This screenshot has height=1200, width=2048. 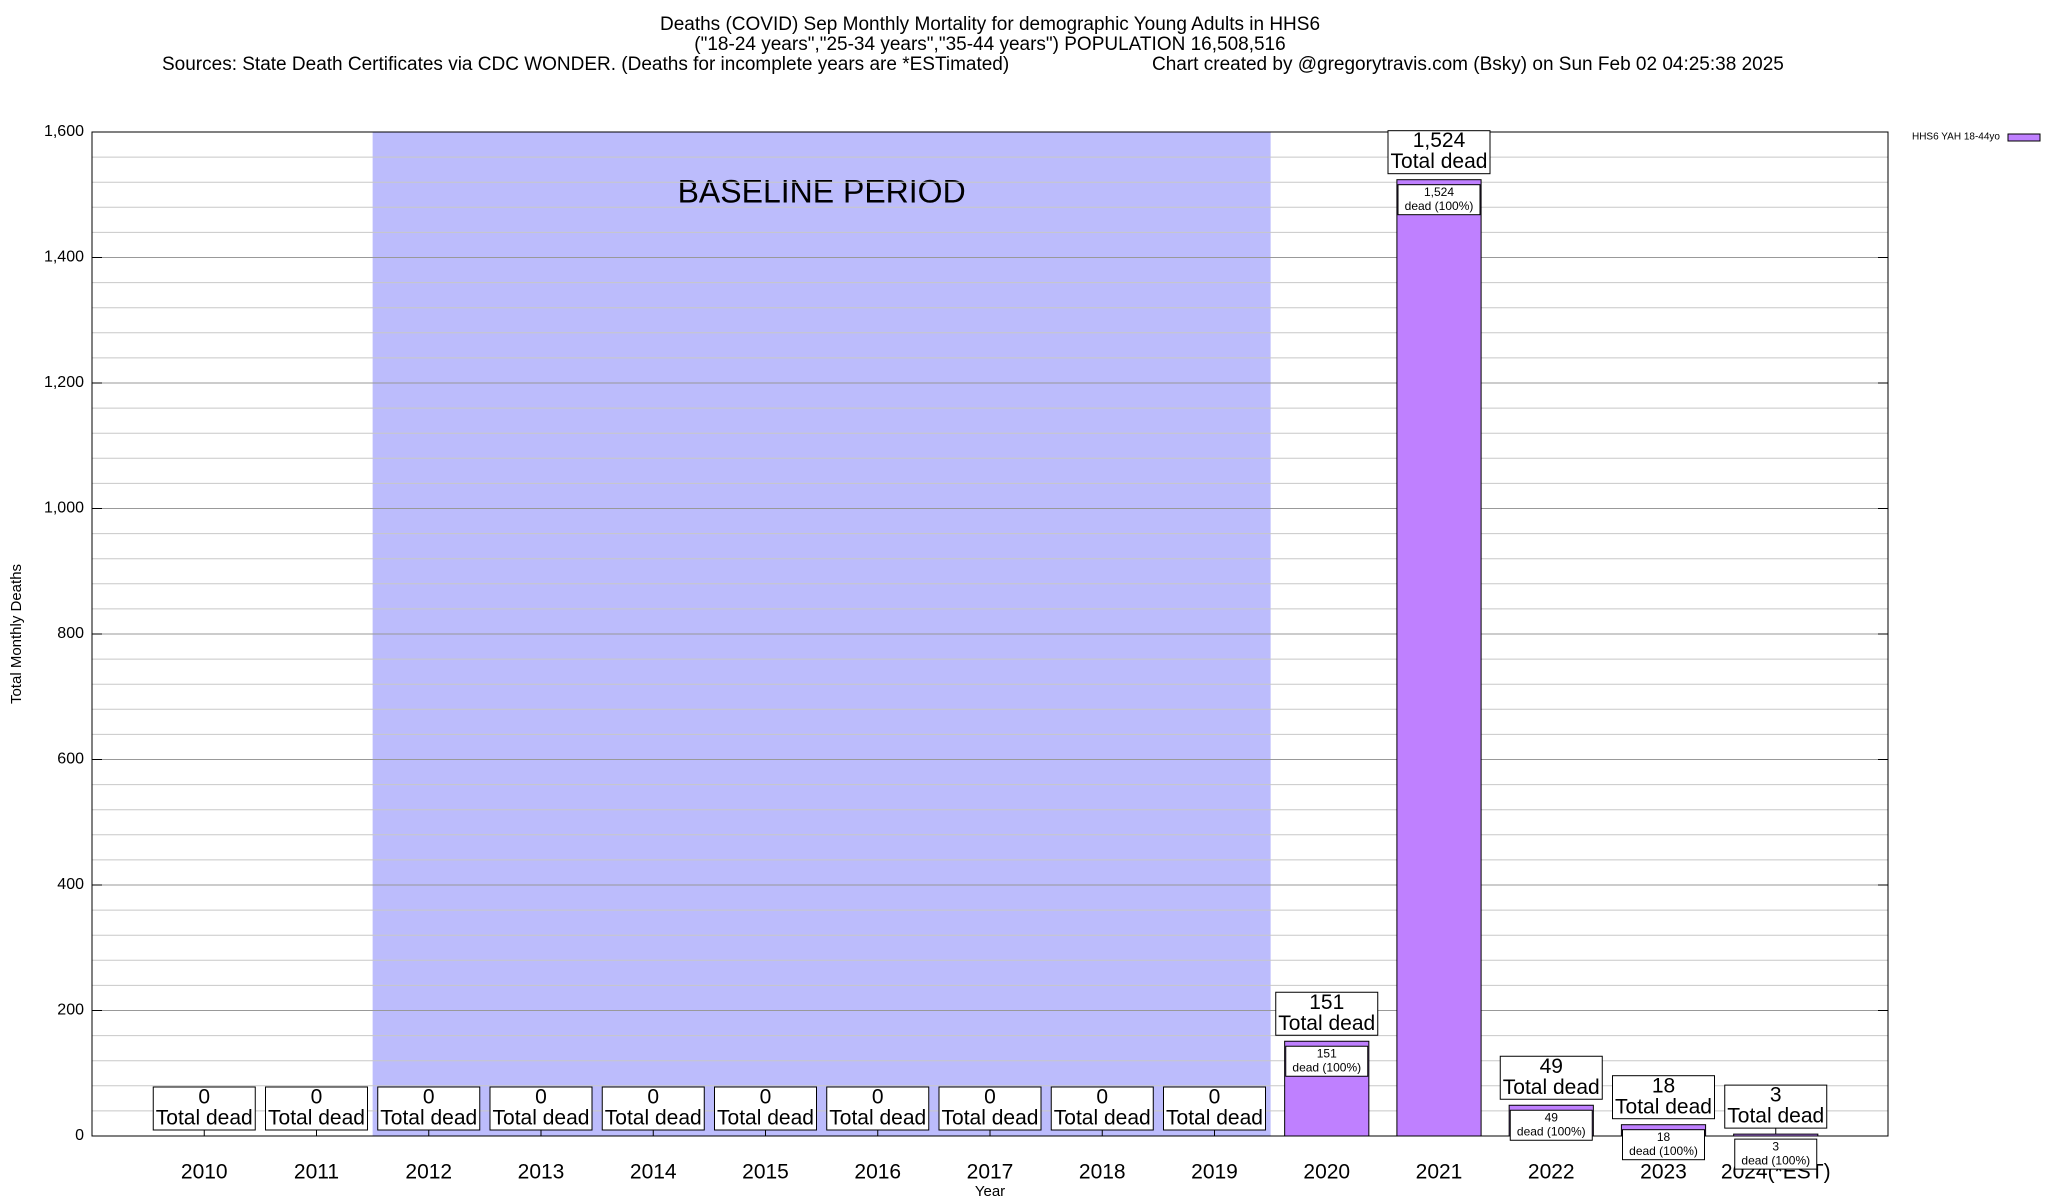 What do you see at coordinates (428, 1172) in the screenshot?
I see `x-tick-label: 2012` at bounding box center [428, 1172].